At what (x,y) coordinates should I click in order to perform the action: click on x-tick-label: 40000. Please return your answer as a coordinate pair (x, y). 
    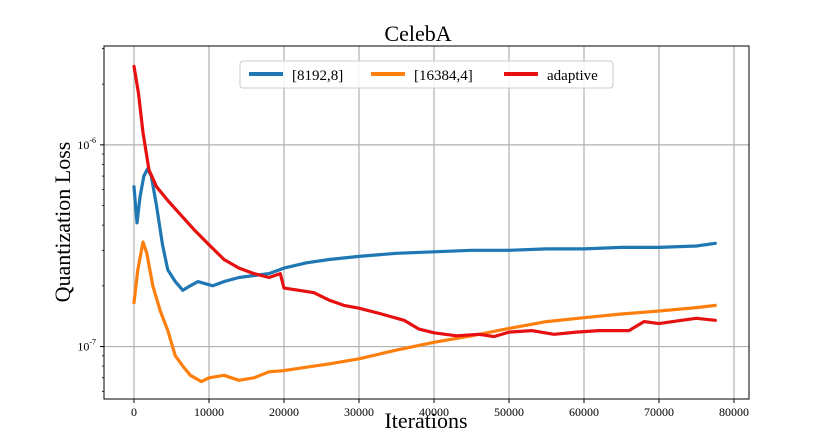
    Looking at the image, I should click on (434, 412).